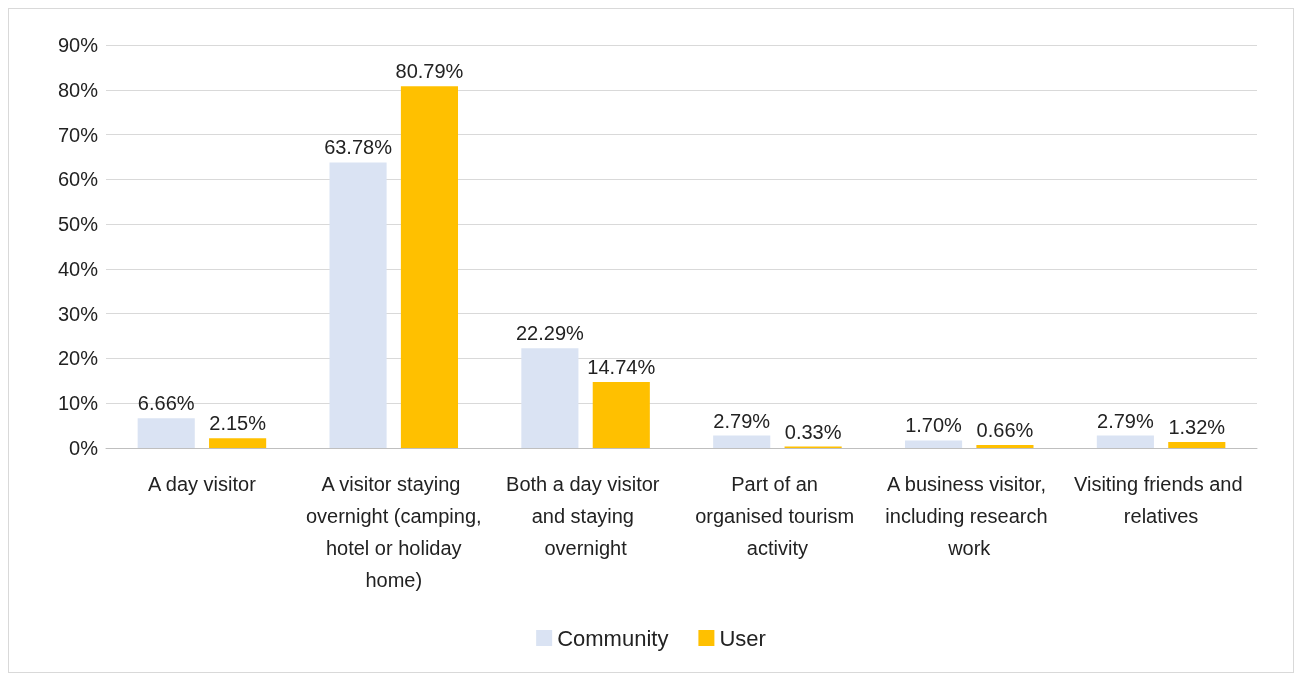 Image resolution: width=1302 pixels, height=681 pixels. Describe the element at coordinates (429, 71) in the screenshot. I see `data-label: 80.79%` at that location.